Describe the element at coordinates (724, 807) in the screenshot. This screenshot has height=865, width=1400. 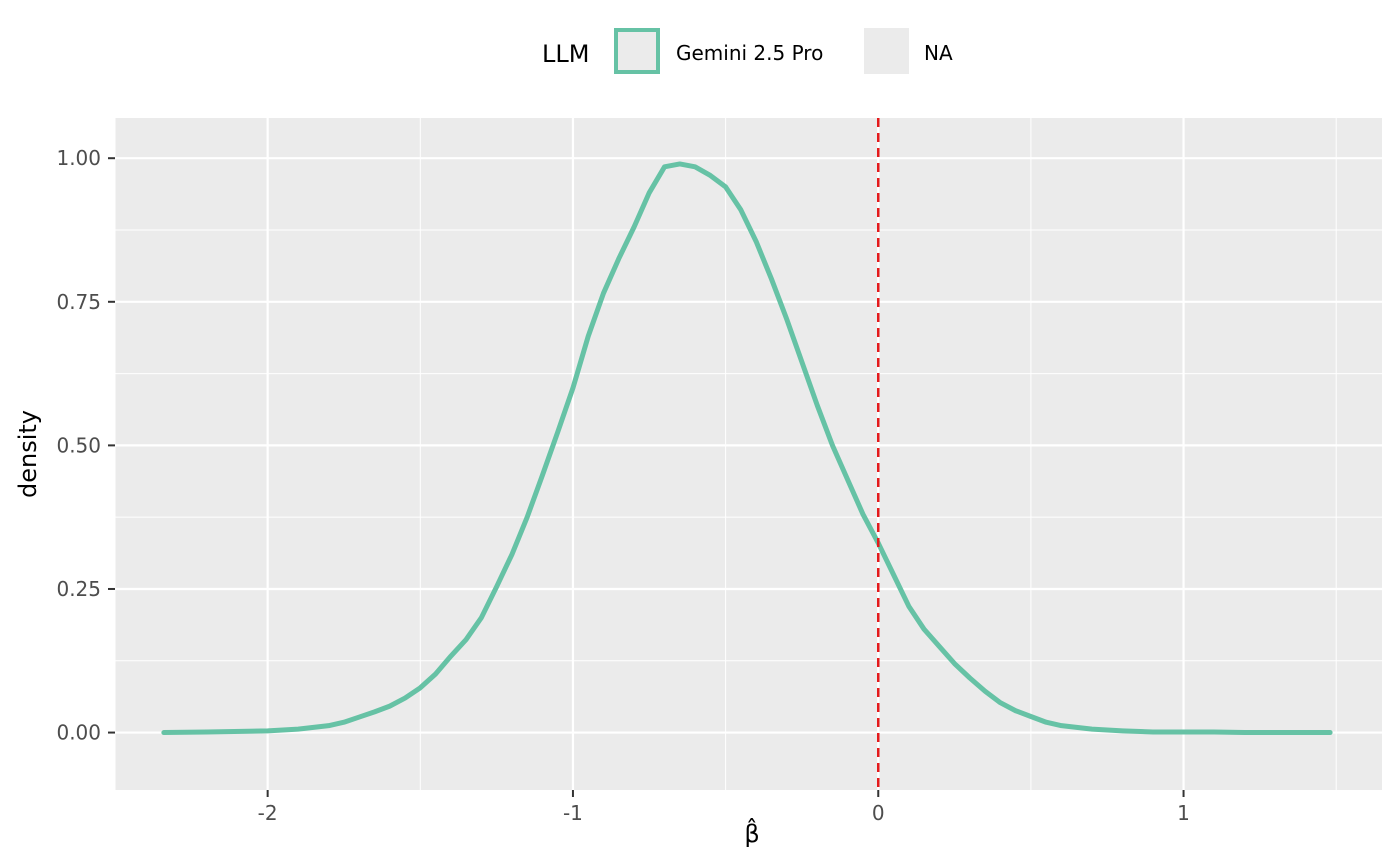
I see `x-axis: -2 -1 0 1` at that location.